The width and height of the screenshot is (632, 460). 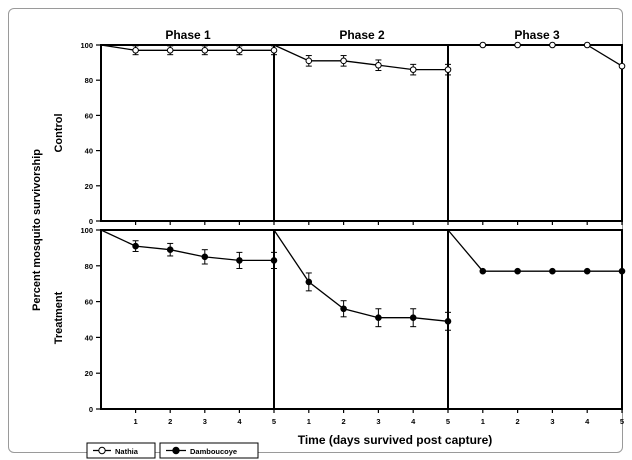 I want to click on legend-damboucoye: Damboucoye, so click(x=209, y=450).